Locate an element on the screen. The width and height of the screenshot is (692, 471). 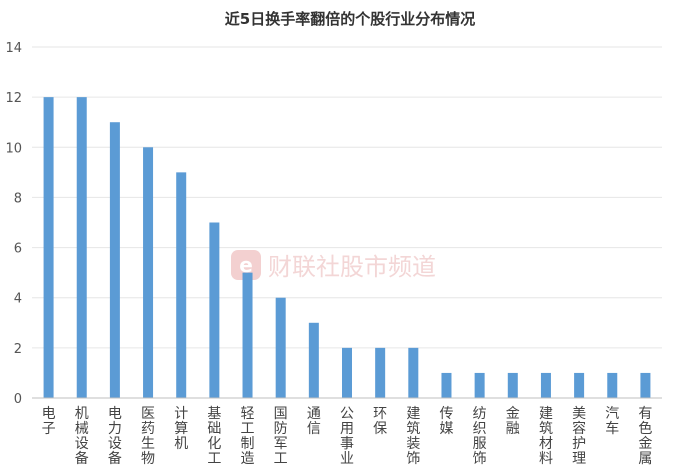
x-tick-label: 金融 is located at coordinates (513, 421).